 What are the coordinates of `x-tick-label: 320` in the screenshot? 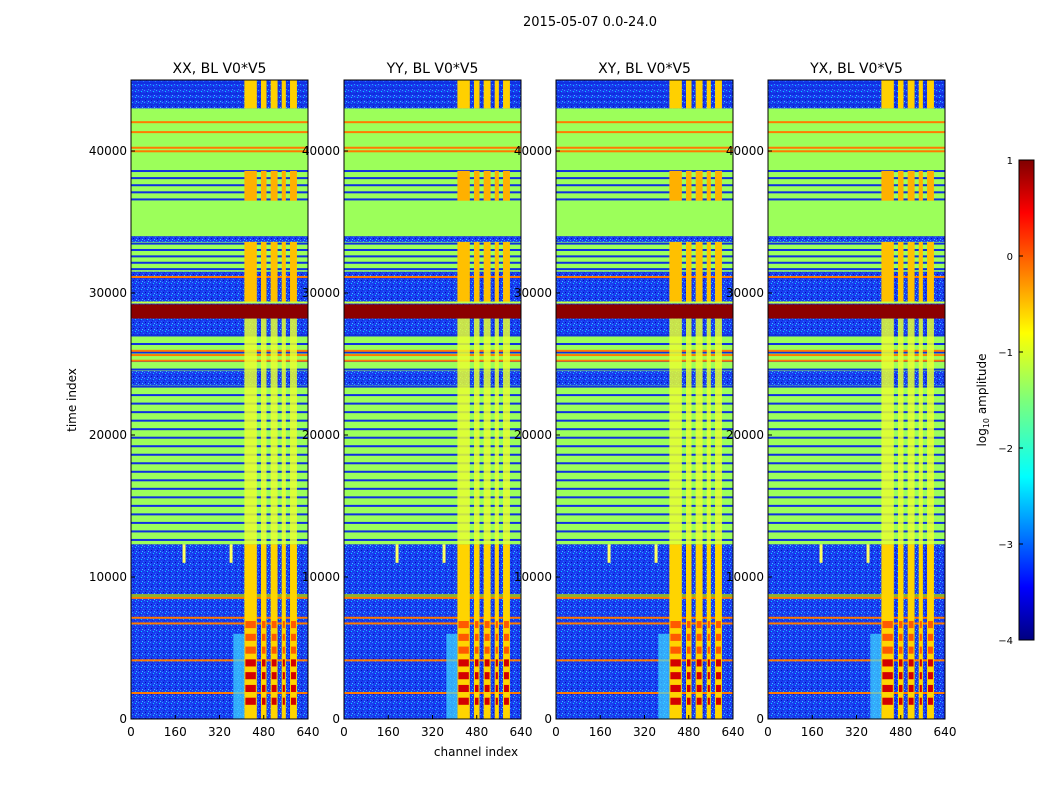 It's located at (219, 732).